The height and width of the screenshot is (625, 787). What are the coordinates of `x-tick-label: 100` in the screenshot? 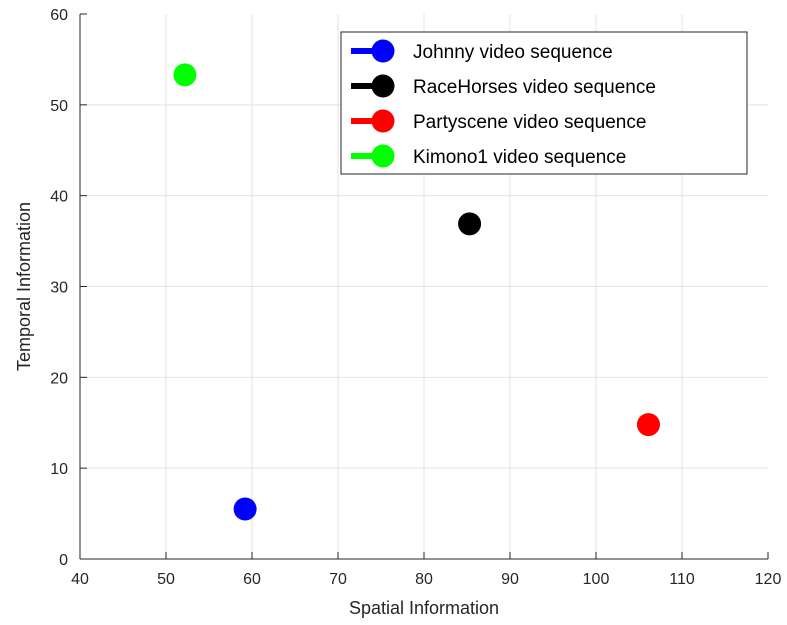 It's located at (596, 579).